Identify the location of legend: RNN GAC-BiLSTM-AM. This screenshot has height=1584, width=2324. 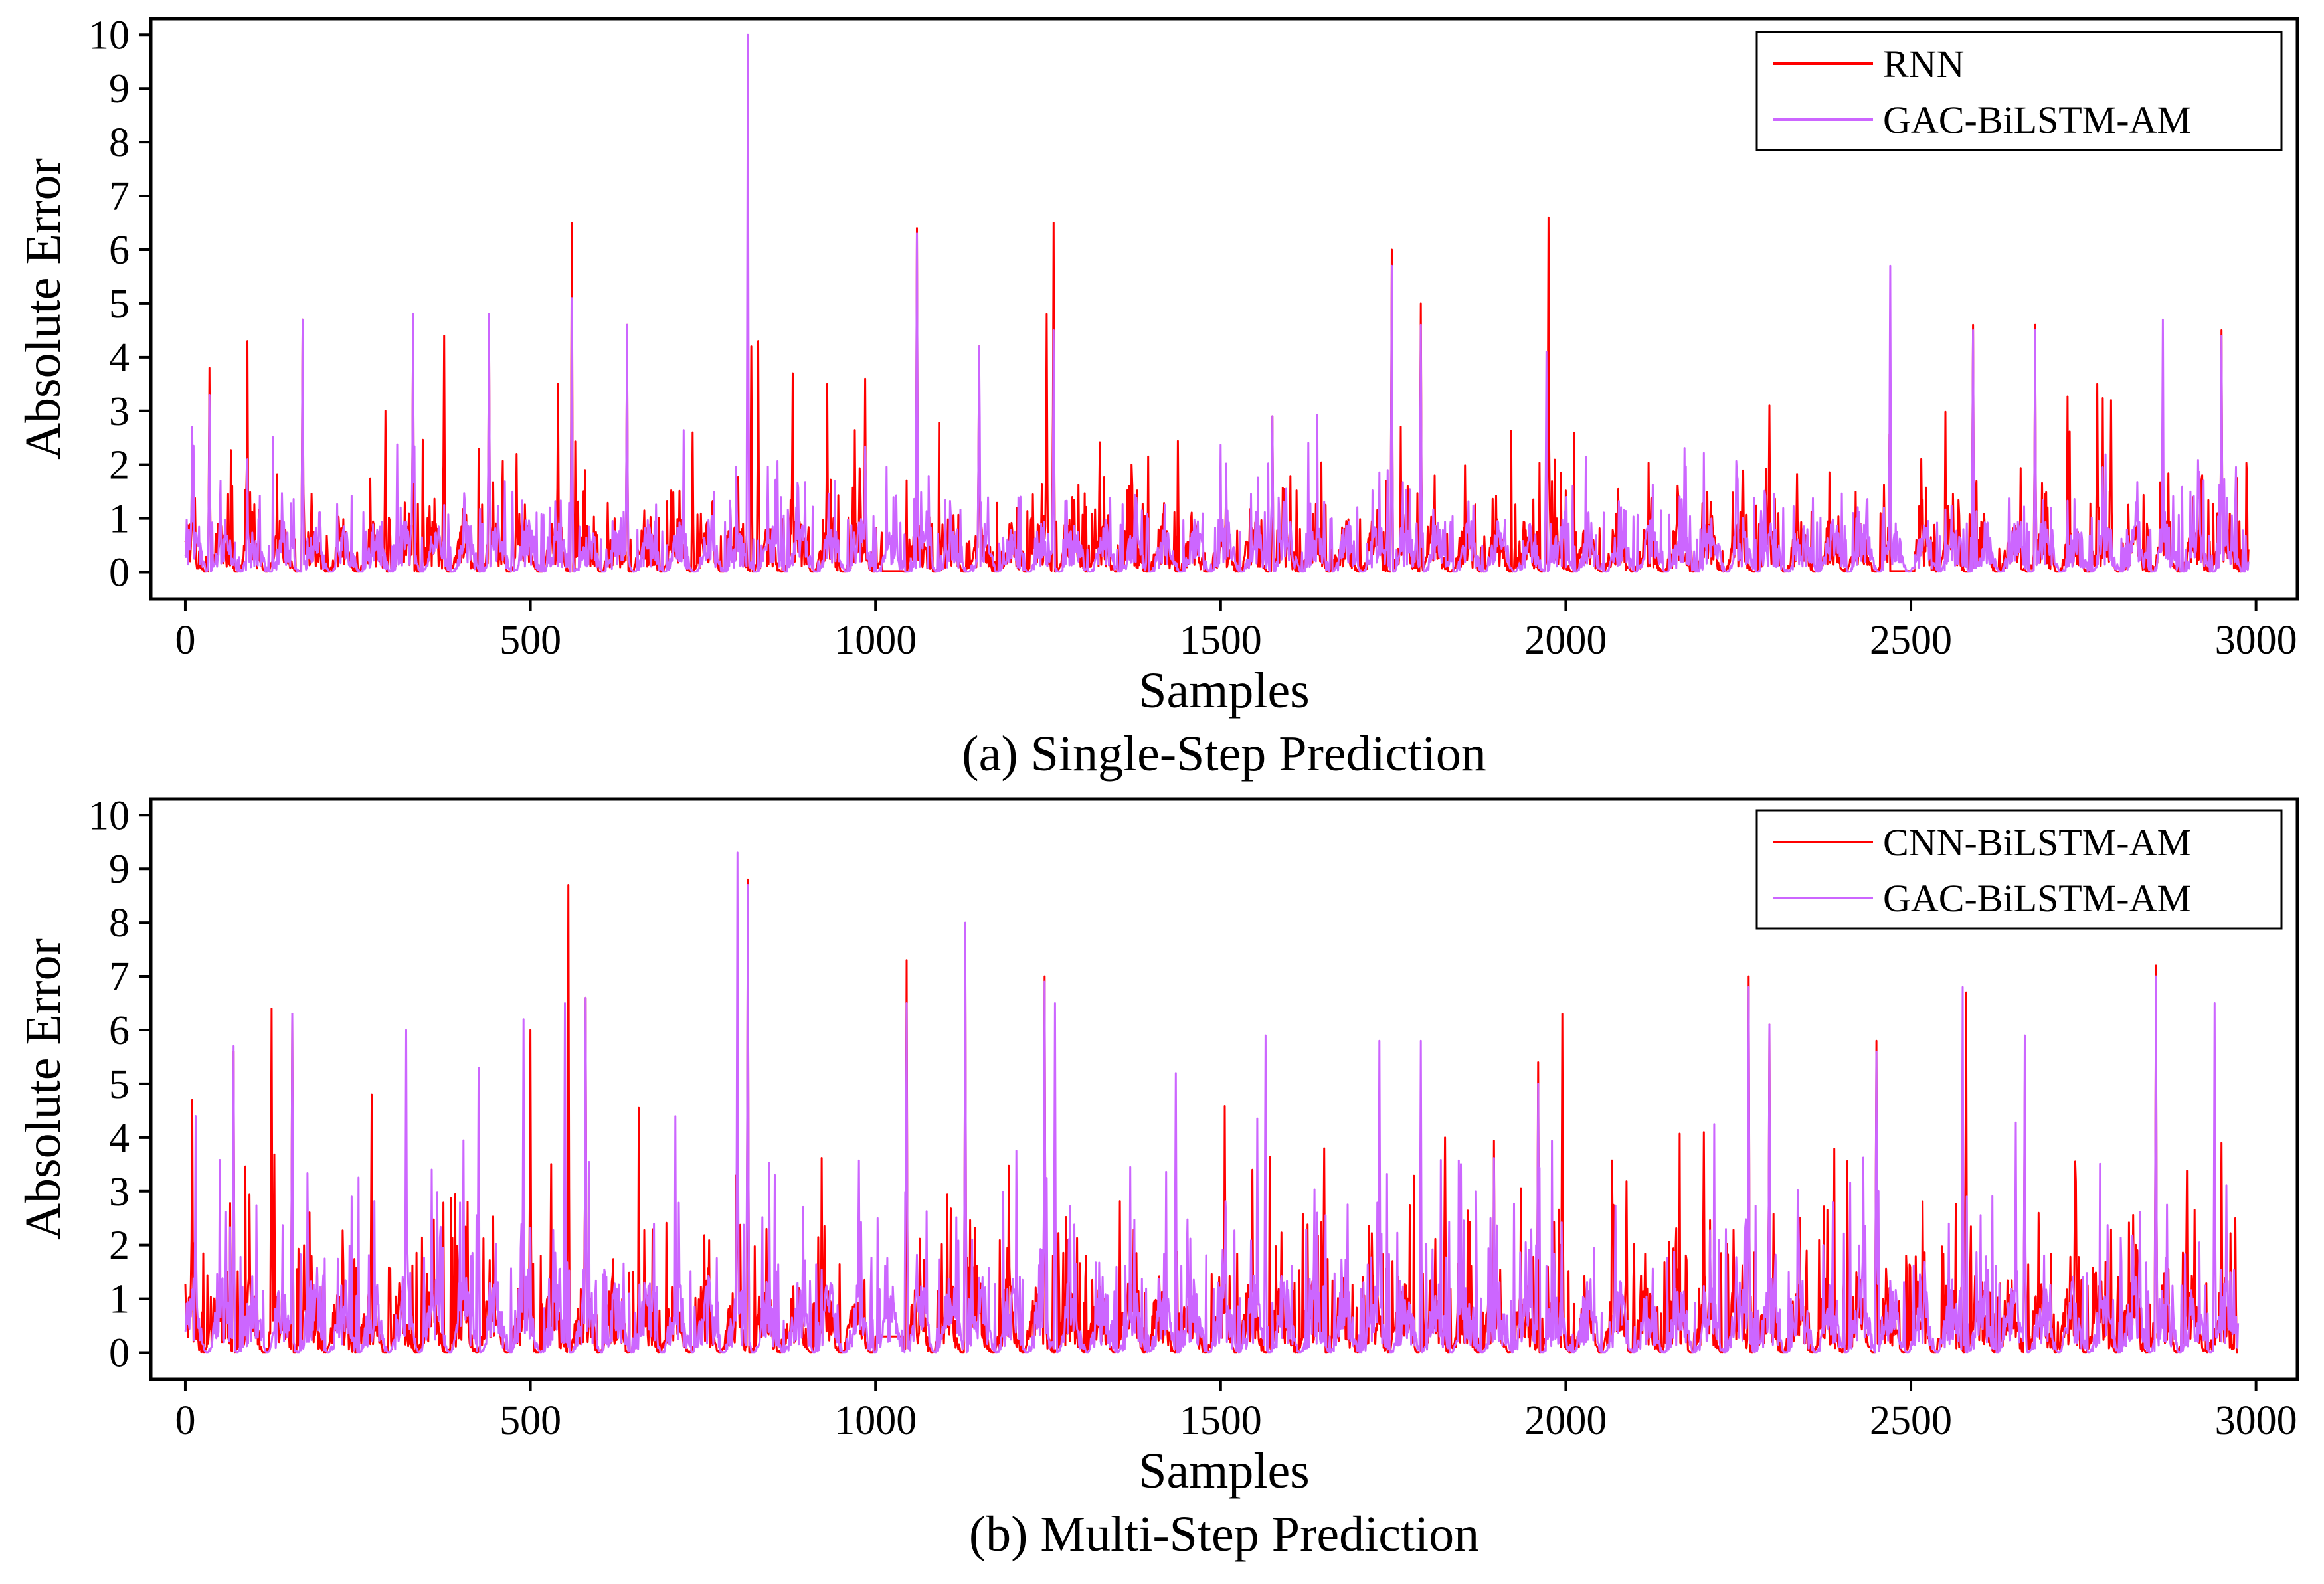
(2019, 91).